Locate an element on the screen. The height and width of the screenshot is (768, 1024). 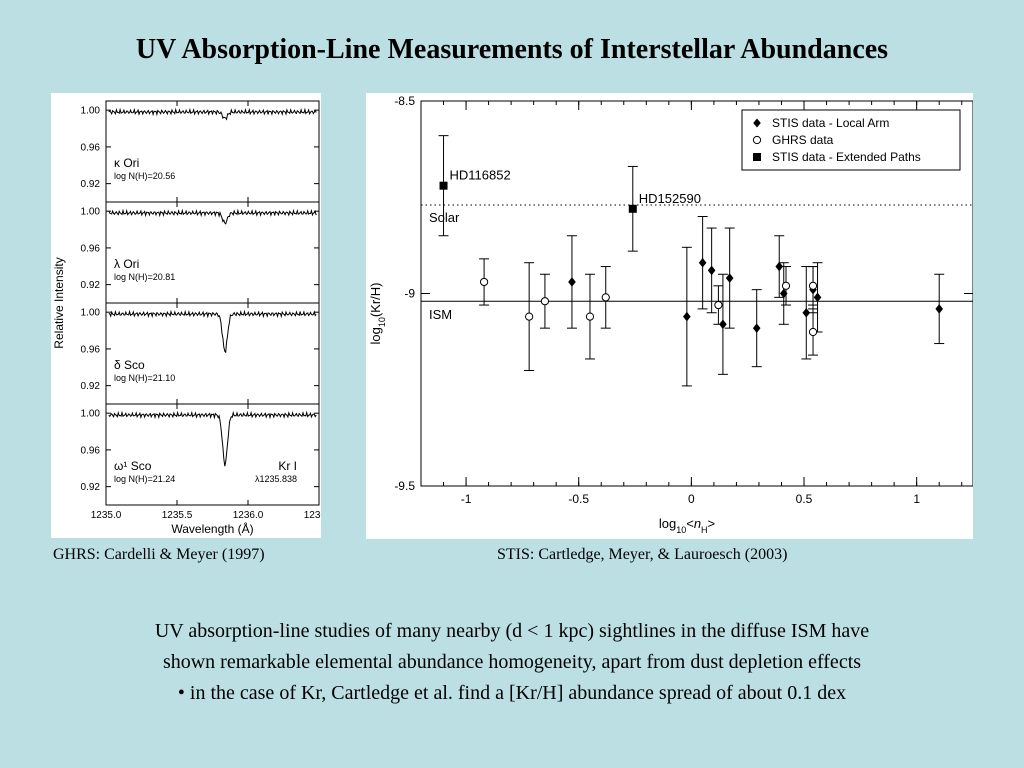
x-tick-label: 1235.0 is located at coordinates (106, 515).